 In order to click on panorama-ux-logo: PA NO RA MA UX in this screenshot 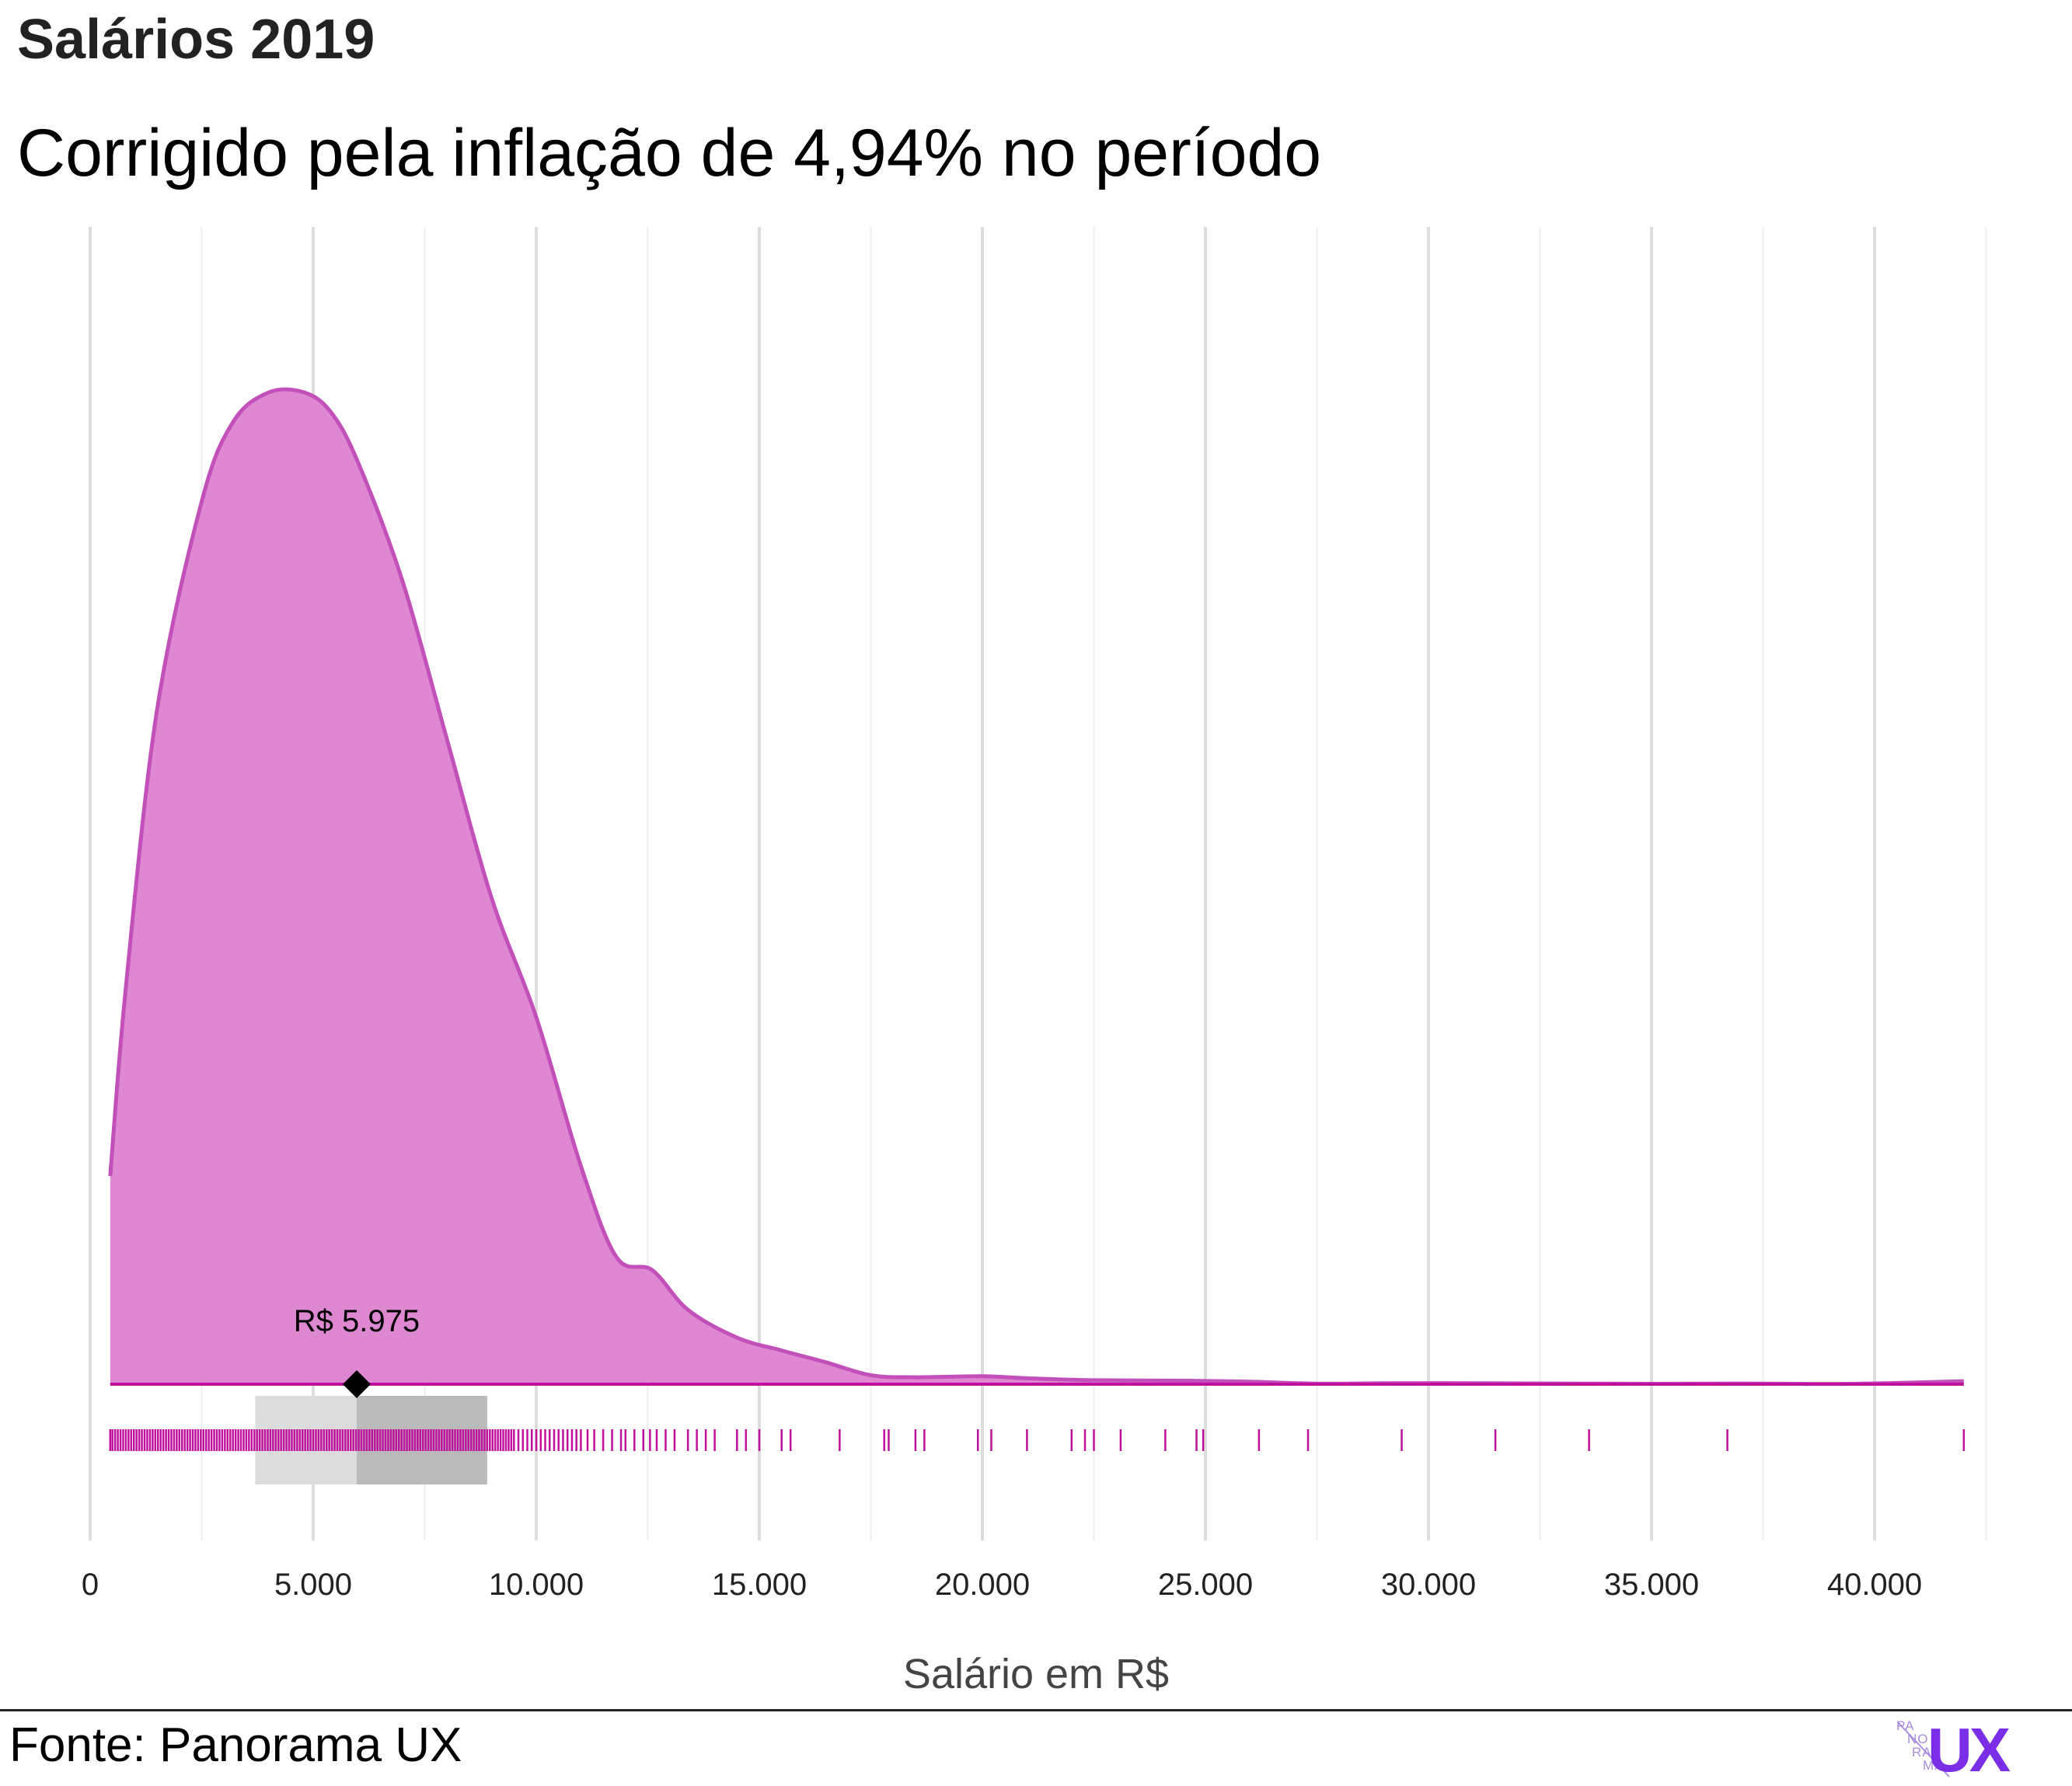, I will do `click(1978, 1749)`.